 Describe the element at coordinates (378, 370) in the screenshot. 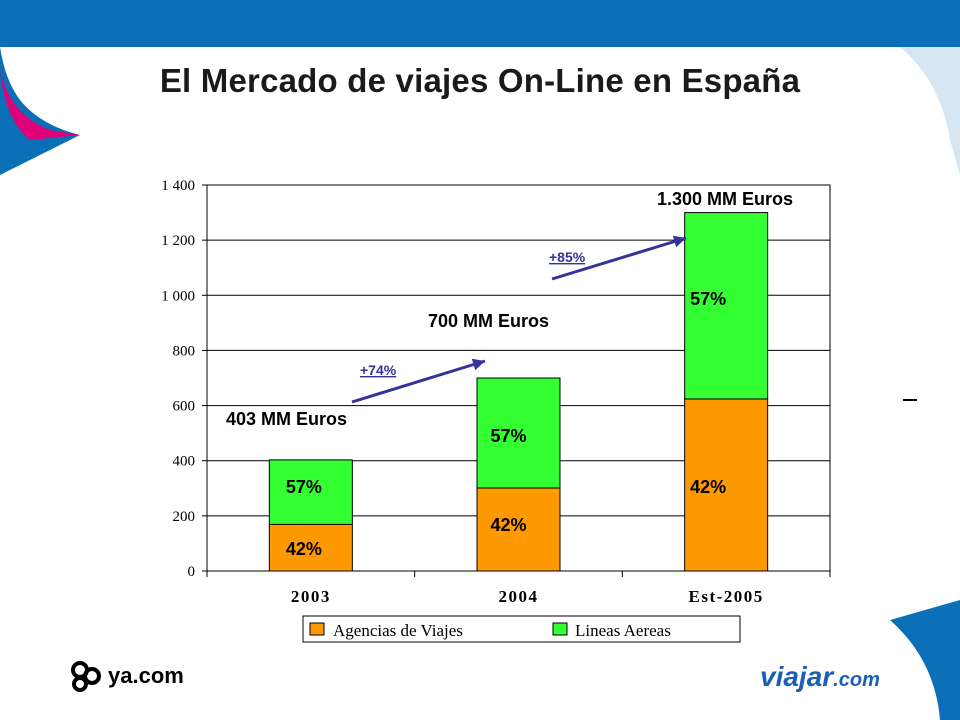

I see `growth-label: +74%` at that location.